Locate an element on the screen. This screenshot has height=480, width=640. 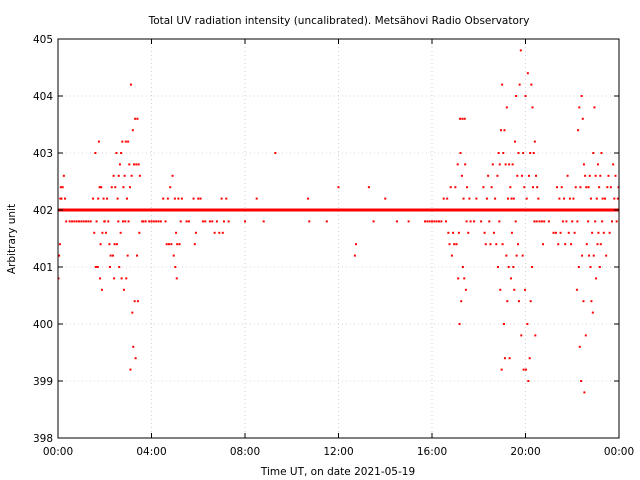
y-tick-label: 398 is located at coordinates (43, 439).